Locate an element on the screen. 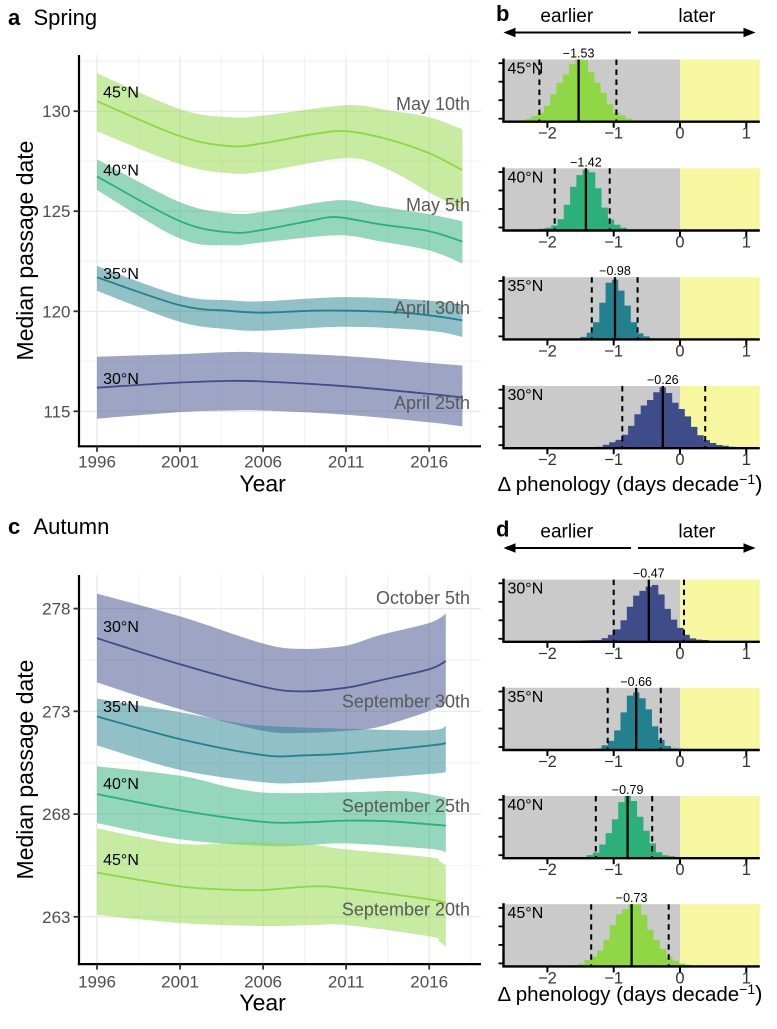 Image resolution: width=777 pixels, height=1029 pixels. svg-text: −0.47 is located at coordinates (649, 574).